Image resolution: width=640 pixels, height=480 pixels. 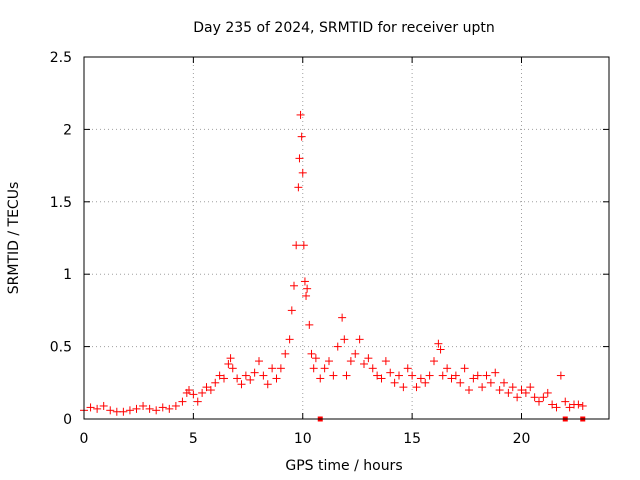 What do you see at coordinates (14, 238) in the screenshot?
I see `y-axis-label: SRMTID / TECUs` at bounding box center [14, 238].